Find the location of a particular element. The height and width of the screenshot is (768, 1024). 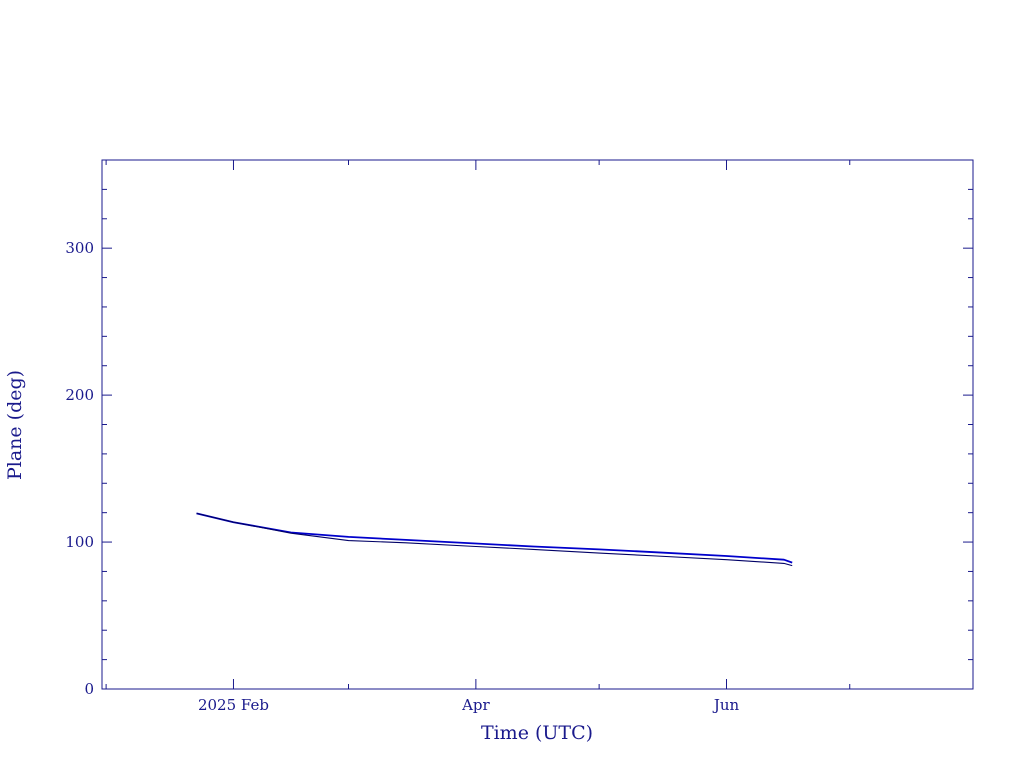

y-tick-label: 200 is located at coordinates (79, 395).